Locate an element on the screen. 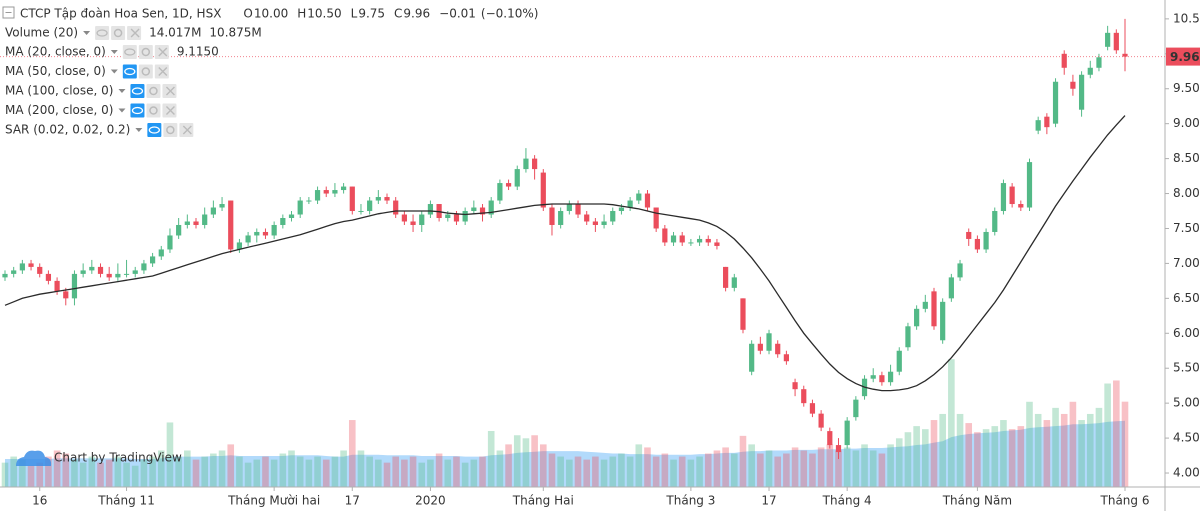  high-letter: H is located at coordinates (301, 14).